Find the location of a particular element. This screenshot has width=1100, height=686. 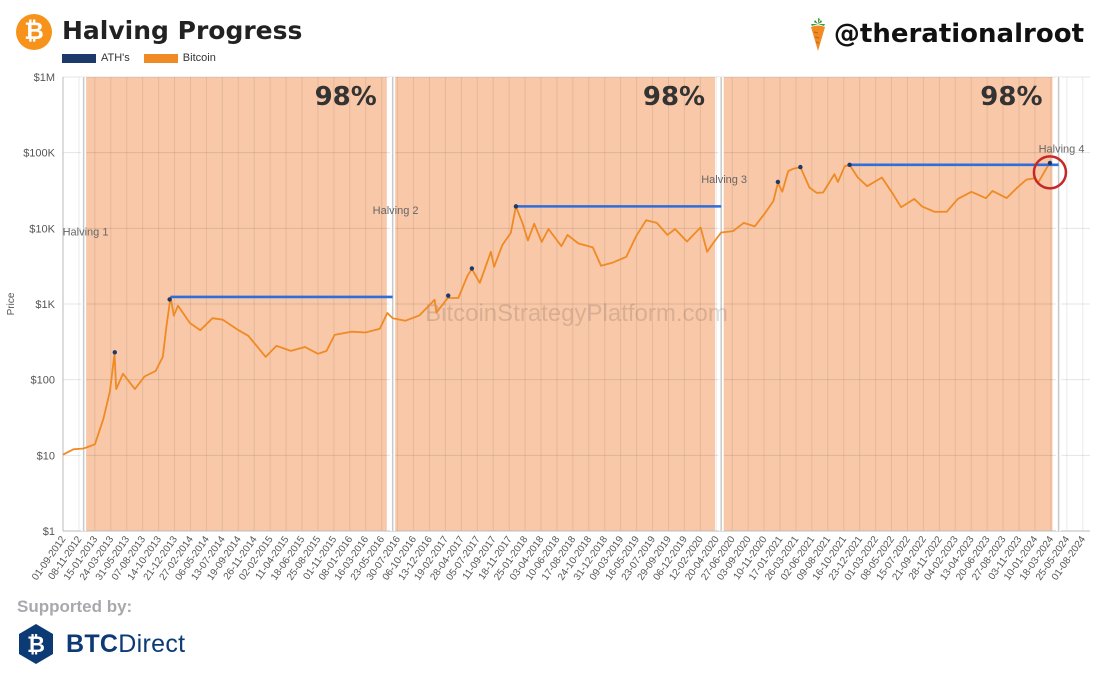

y-tick-label: $100 is located at coordinates (43, 381).